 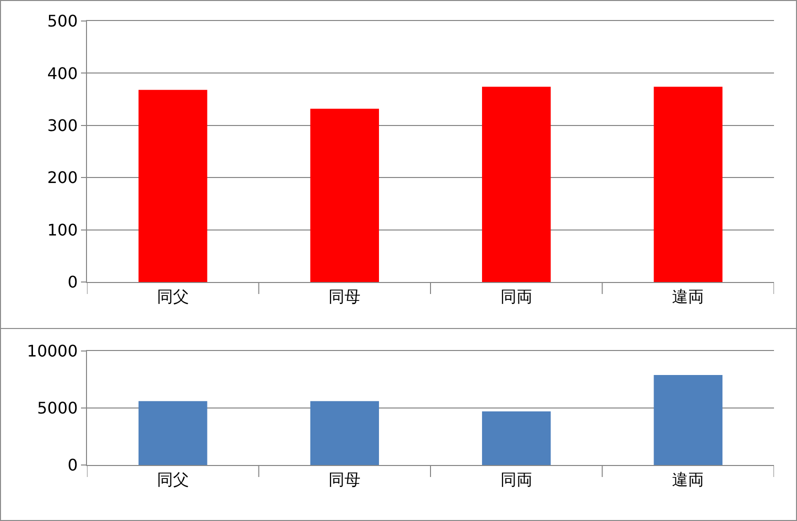 What do you see at coordinates (52, 351) in the screenshot?
I see `y-tick-label: 10000` at bounding box center [52, 351].